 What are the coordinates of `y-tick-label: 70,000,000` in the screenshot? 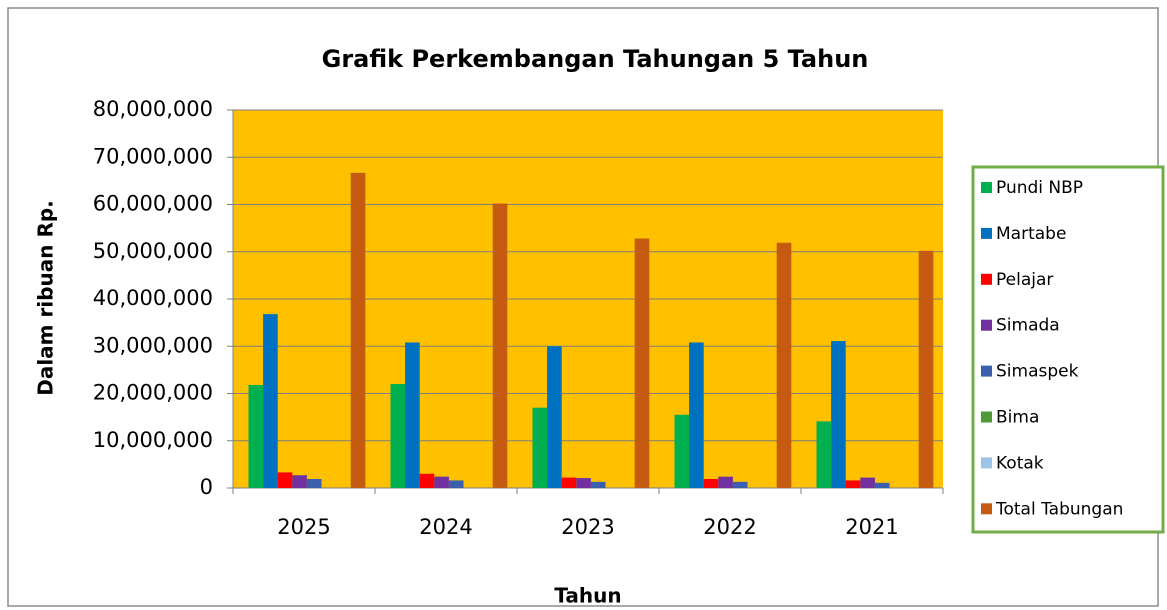 It's located at (153, 156).